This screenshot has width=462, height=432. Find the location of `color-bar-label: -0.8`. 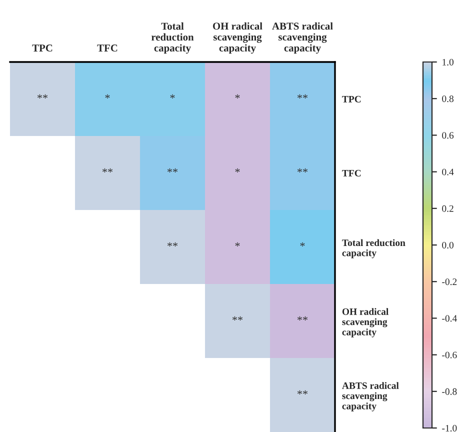

color-bar-label: -0.8 is located at coordinates (449, 391).